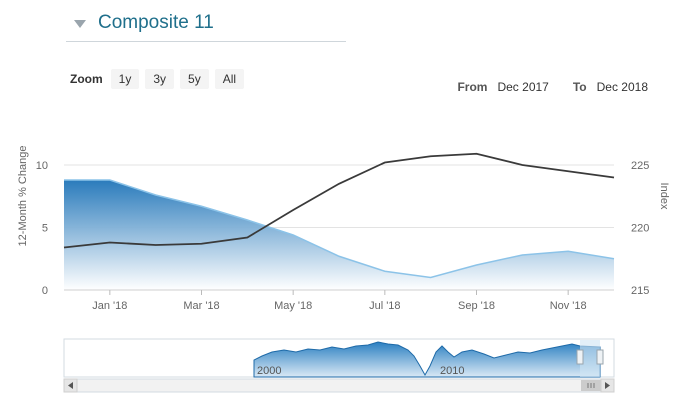  I want to click on left-axis-ticks: 0 5 10, so click(42, 228).